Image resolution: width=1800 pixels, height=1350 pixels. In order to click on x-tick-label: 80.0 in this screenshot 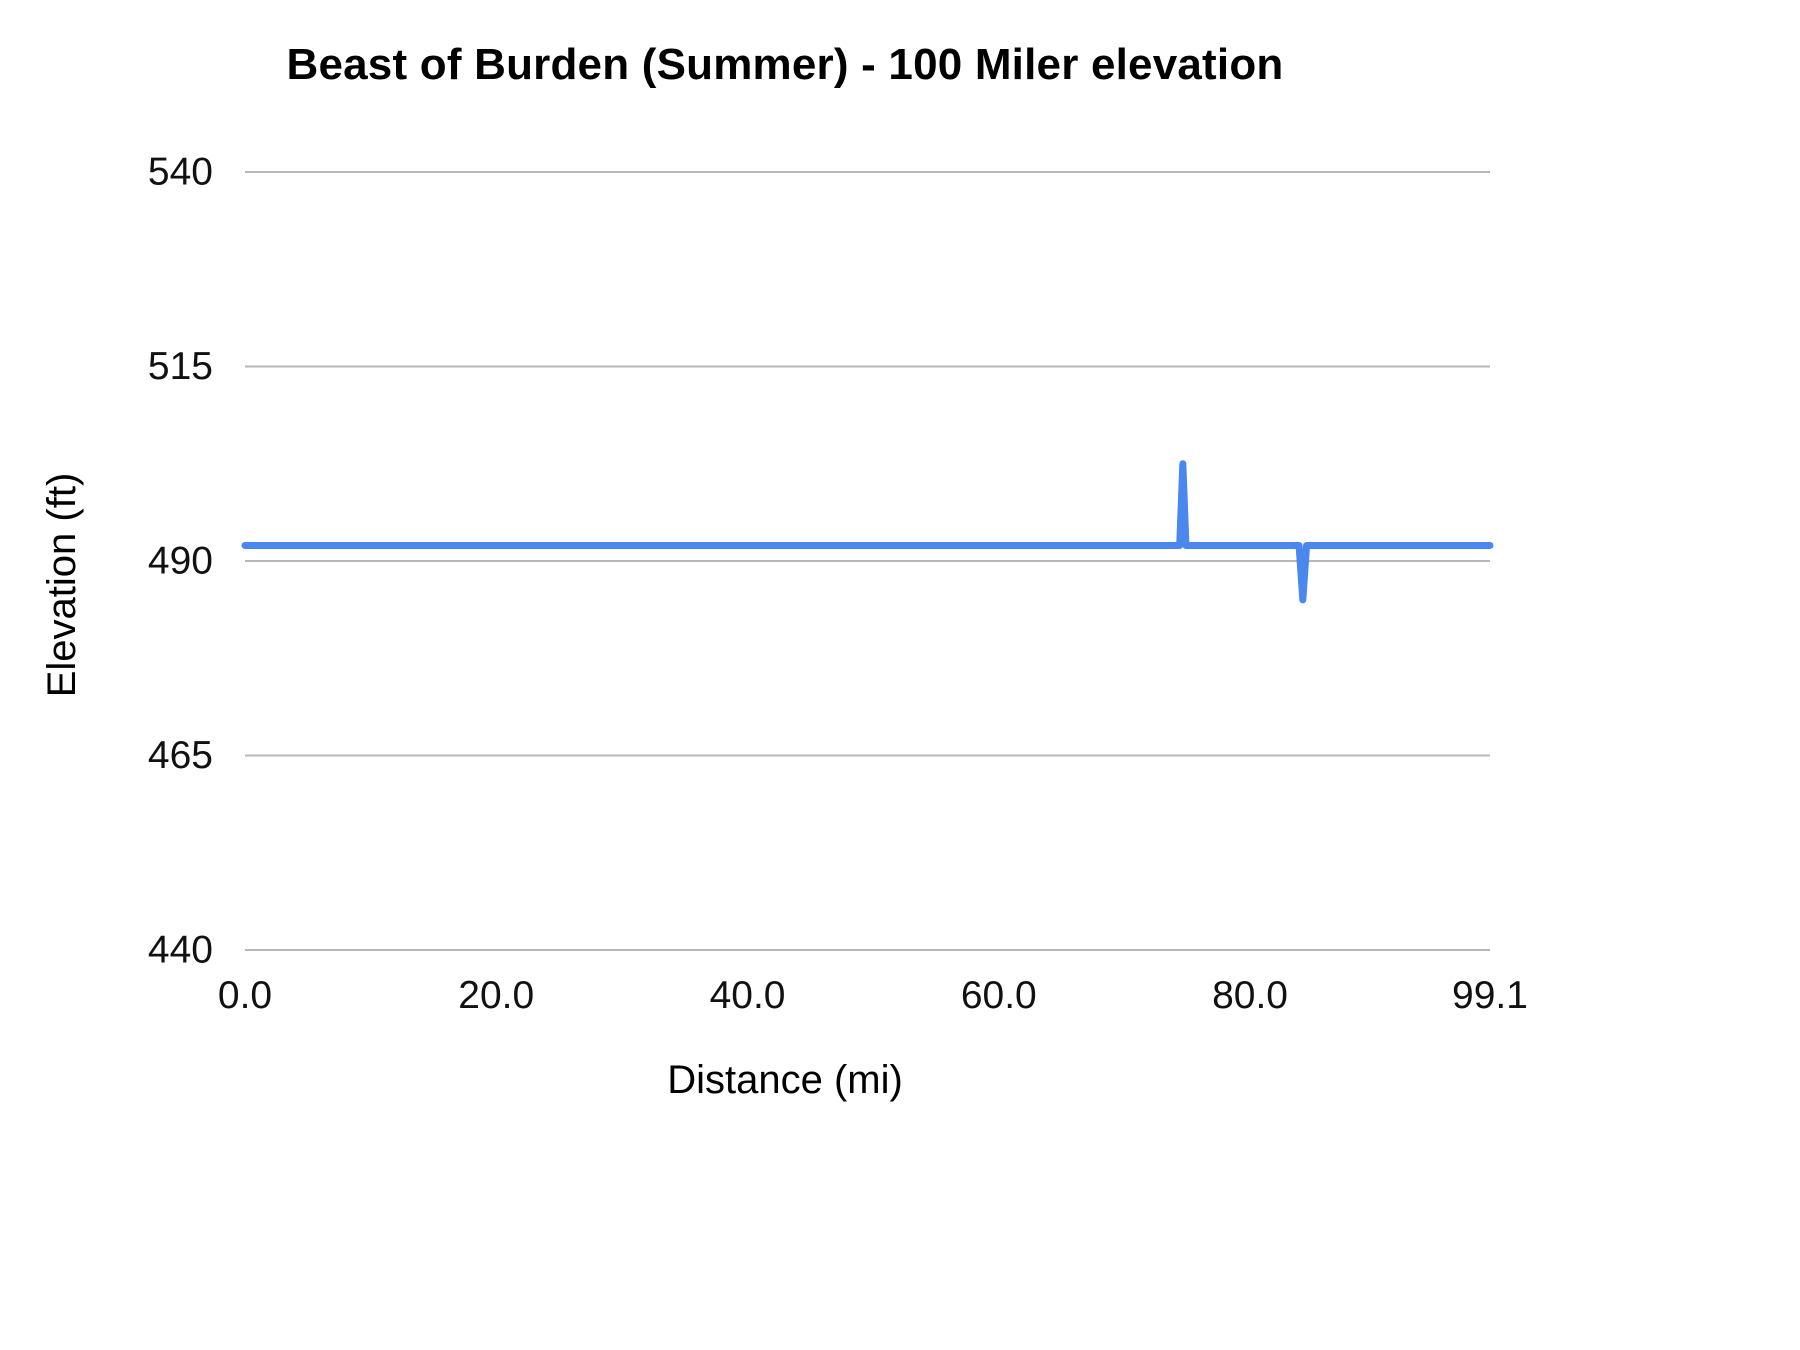, I will do `click(1250, 995)`.